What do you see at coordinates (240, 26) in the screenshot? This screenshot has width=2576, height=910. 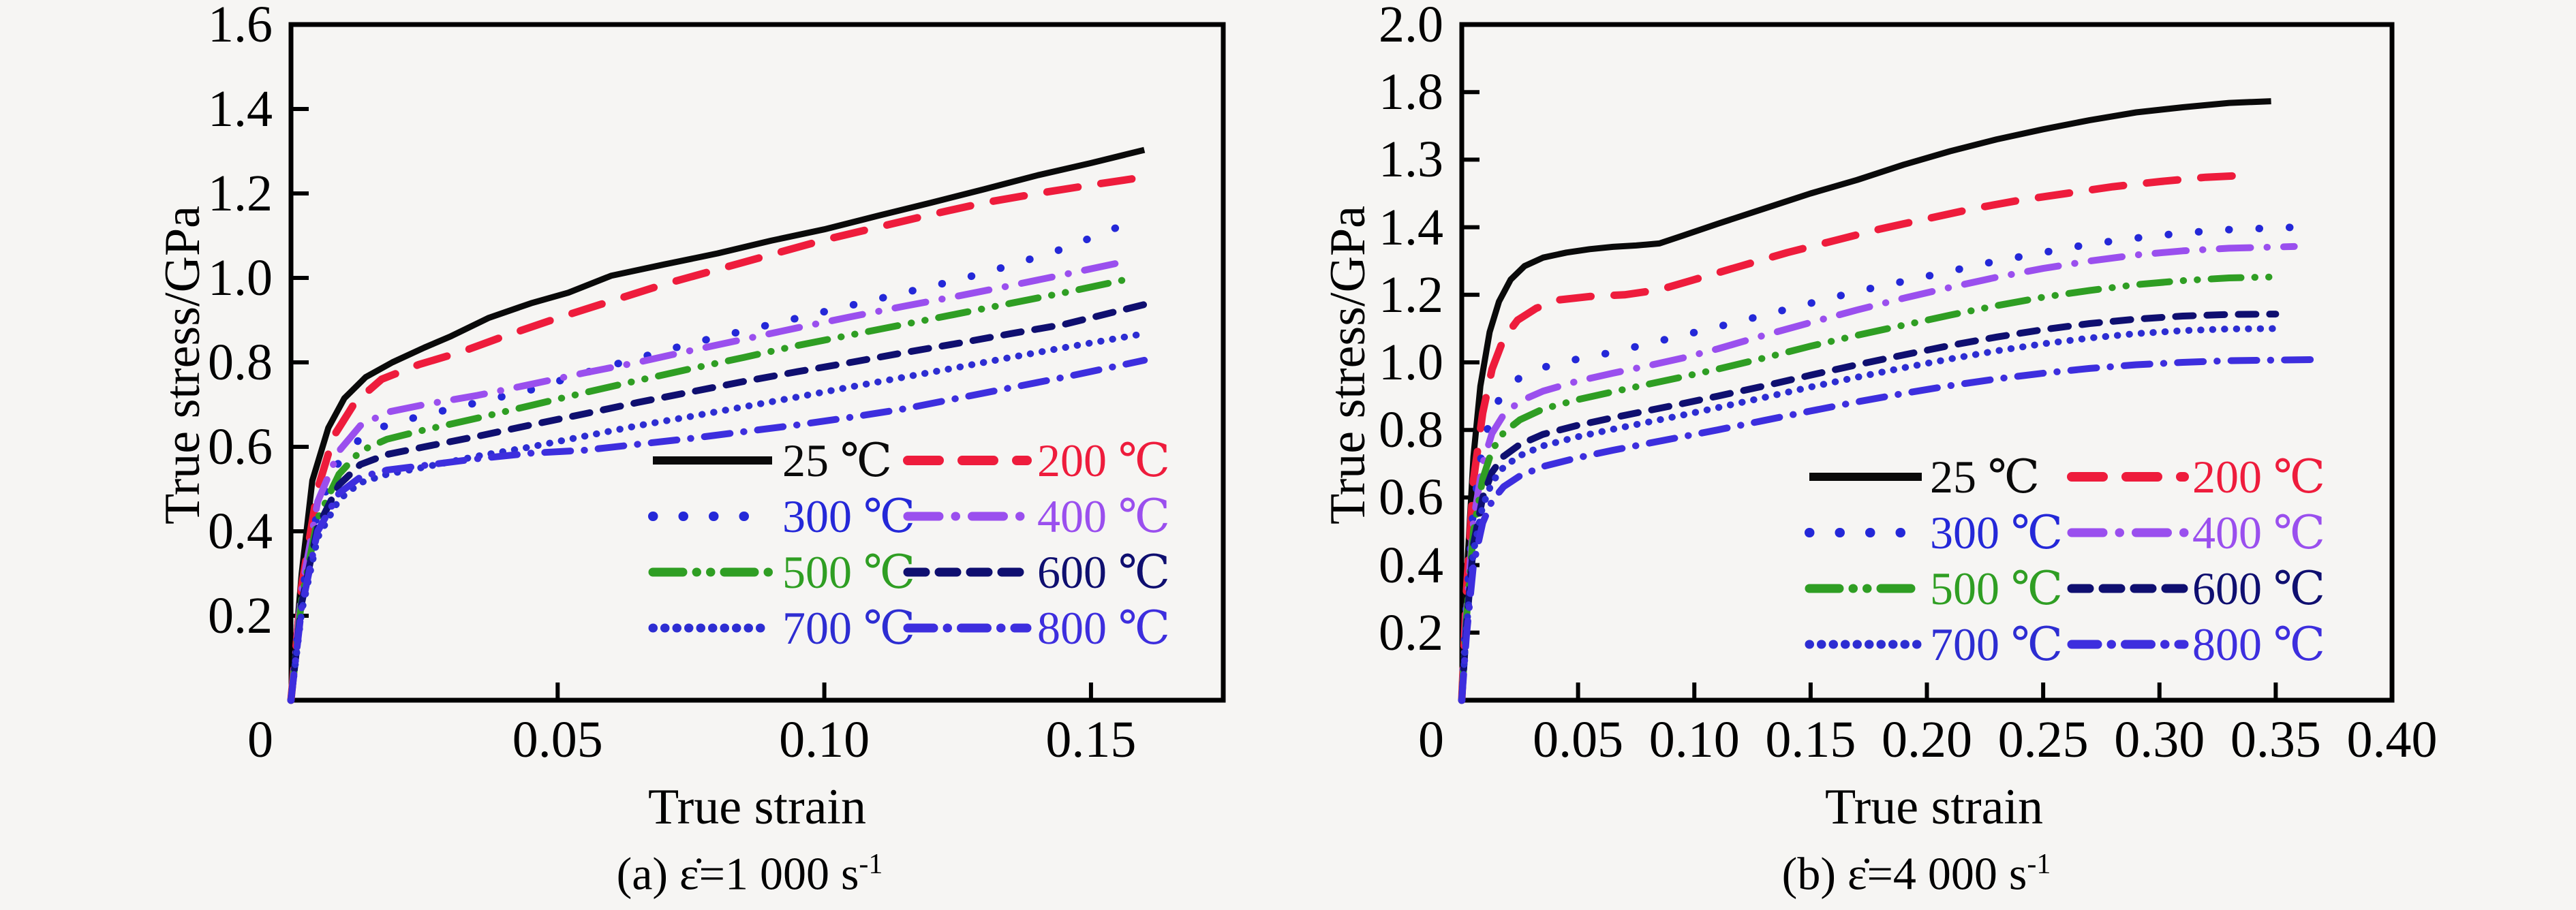 I see `y-tick-label-a: 1.6` at bounding box center [240, 26].